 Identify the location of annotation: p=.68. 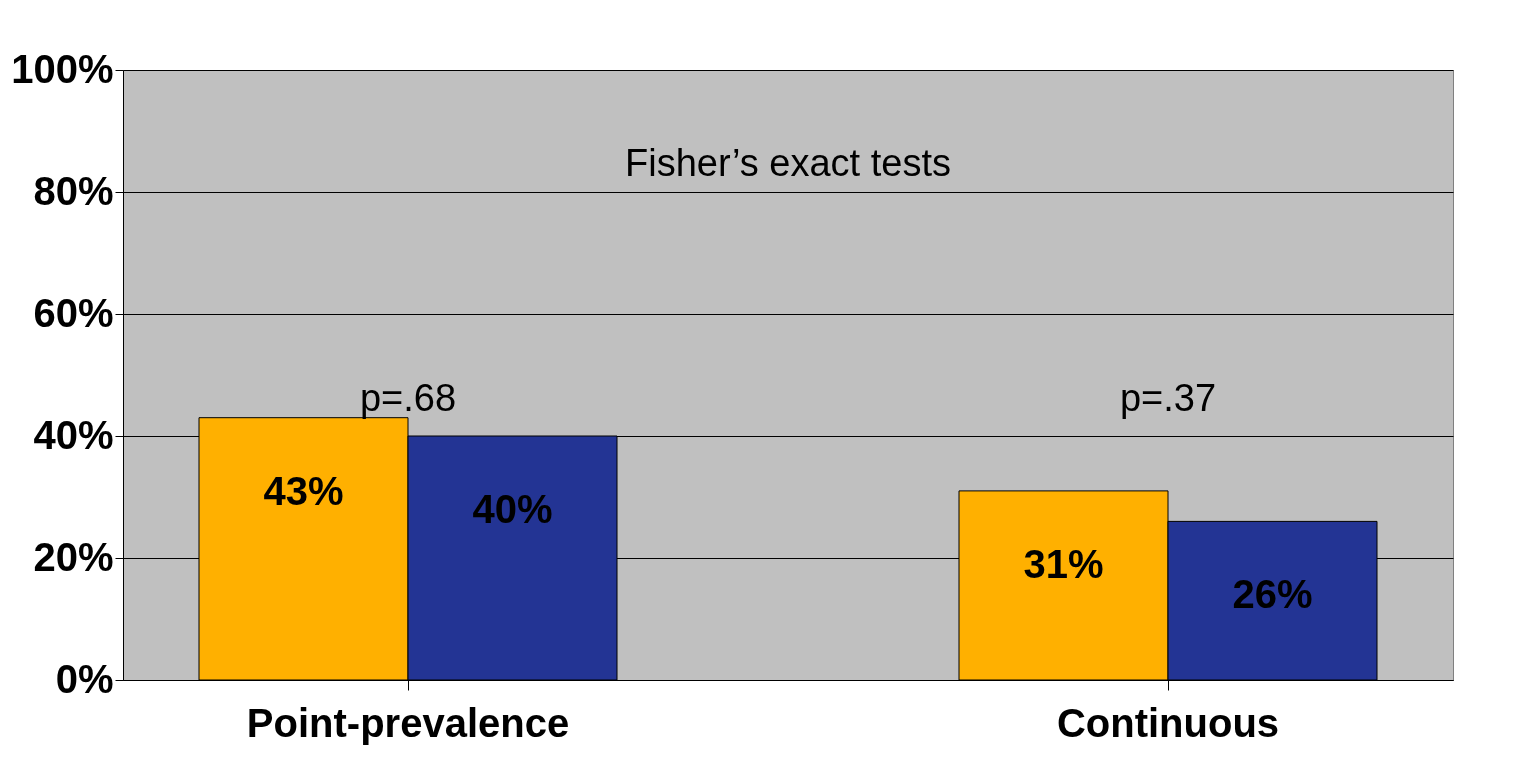
(408, 398).